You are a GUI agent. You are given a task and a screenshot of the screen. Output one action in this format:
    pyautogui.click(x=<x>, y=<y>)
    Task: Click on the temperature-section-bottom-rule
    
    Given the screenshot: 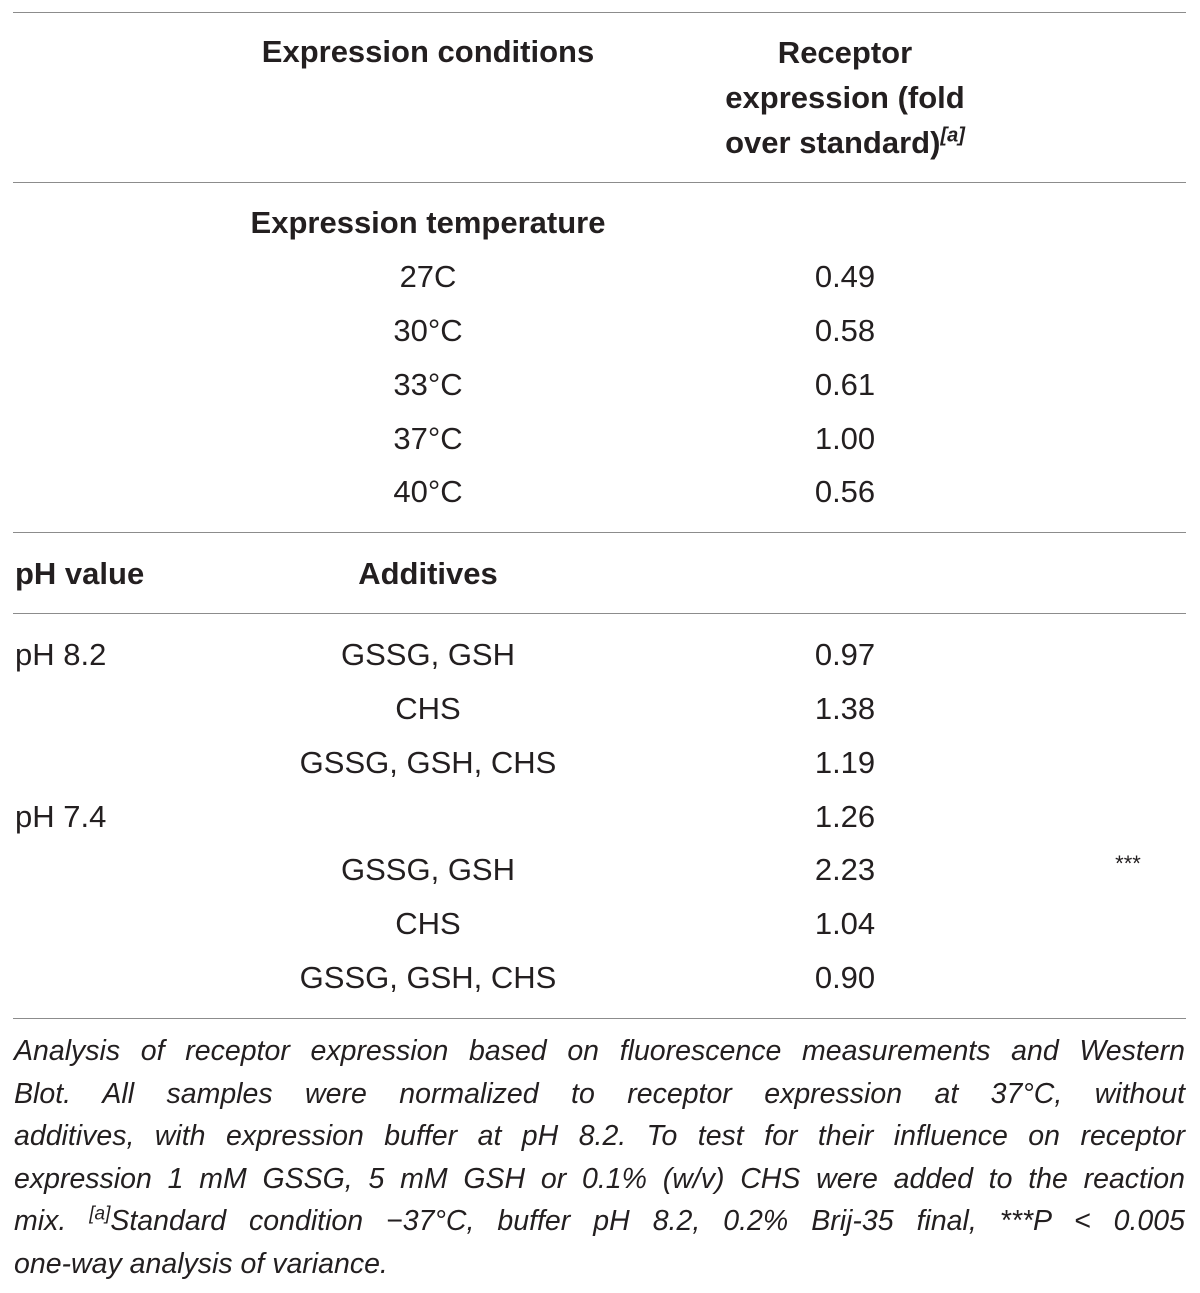 What is the action you would take?
    pyautogui.click(x=599, y=532)
    